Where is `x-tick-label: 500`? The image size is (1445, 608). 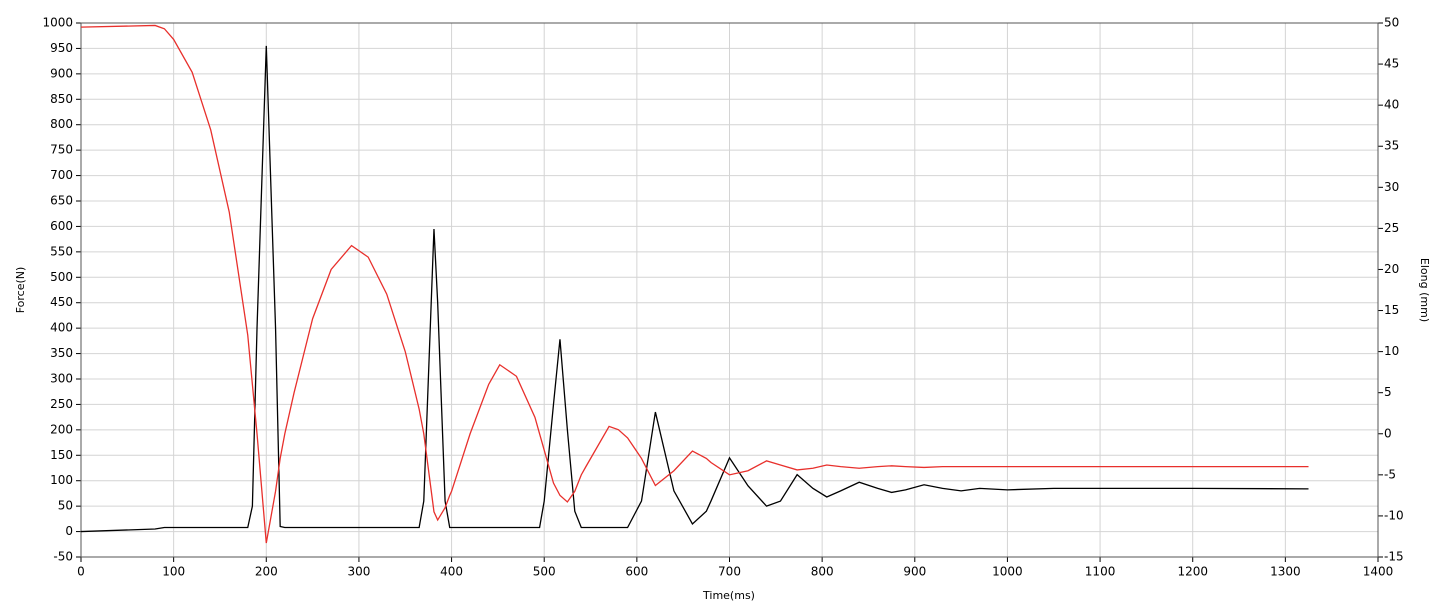 x-tick-label: 500 is located at coordinates (544, 572).